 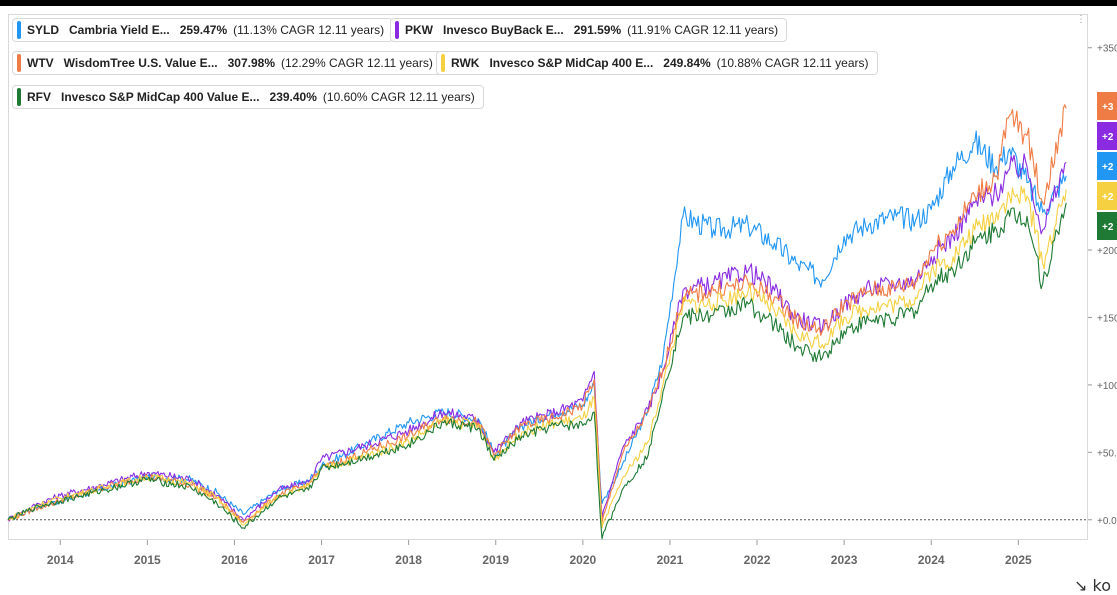 I want to click on x-tick-label: 2024, so click(x=931, y=560).